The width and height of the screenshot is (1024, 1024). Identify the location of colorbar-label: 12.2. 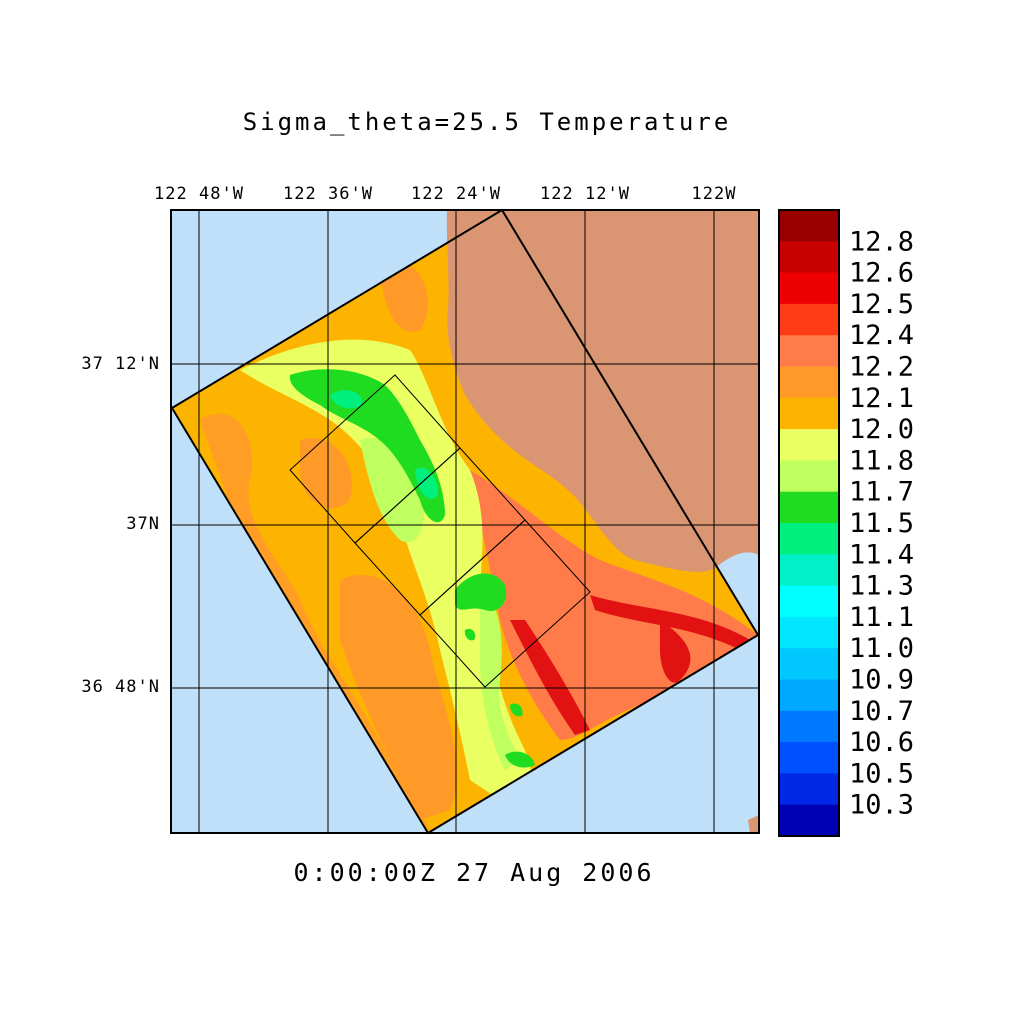
(881, 367).